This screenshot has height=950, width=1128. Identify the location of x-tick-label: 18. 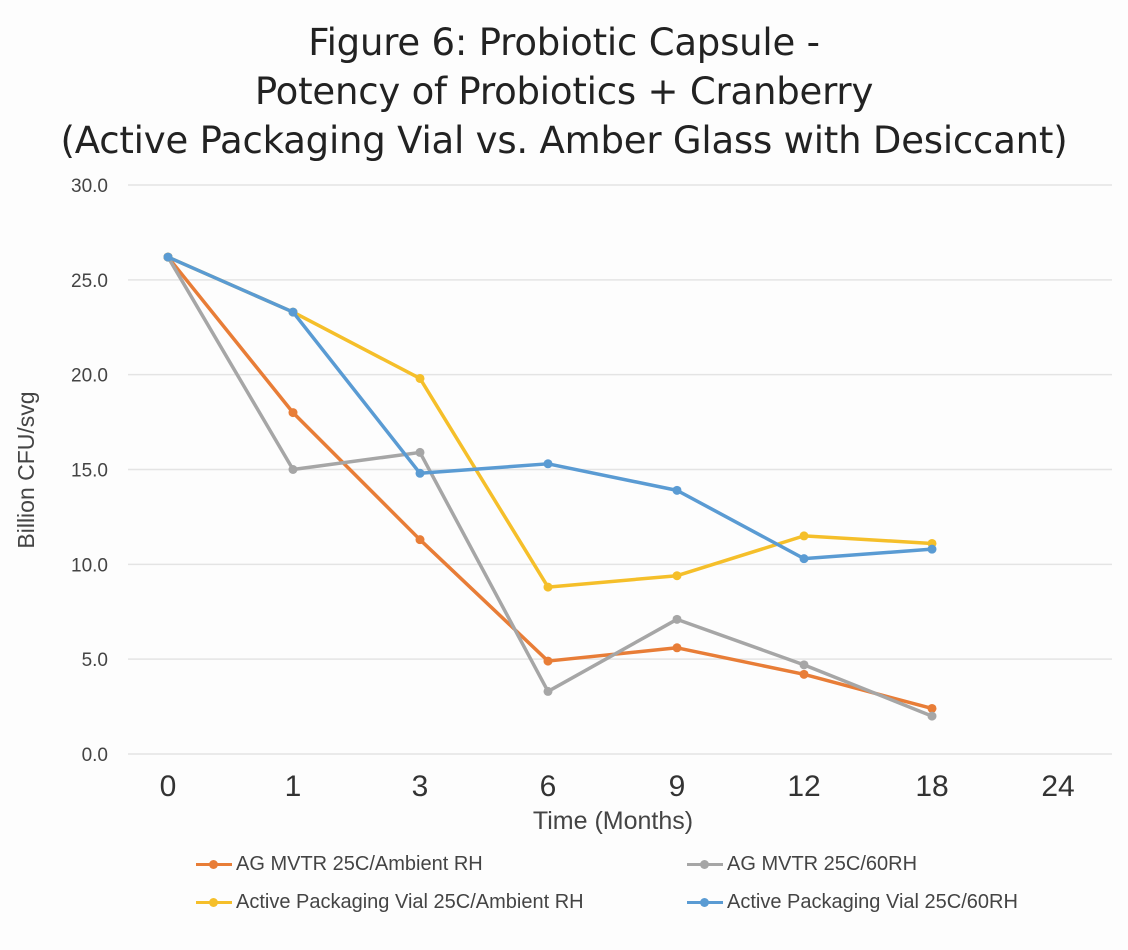
(931, 786).